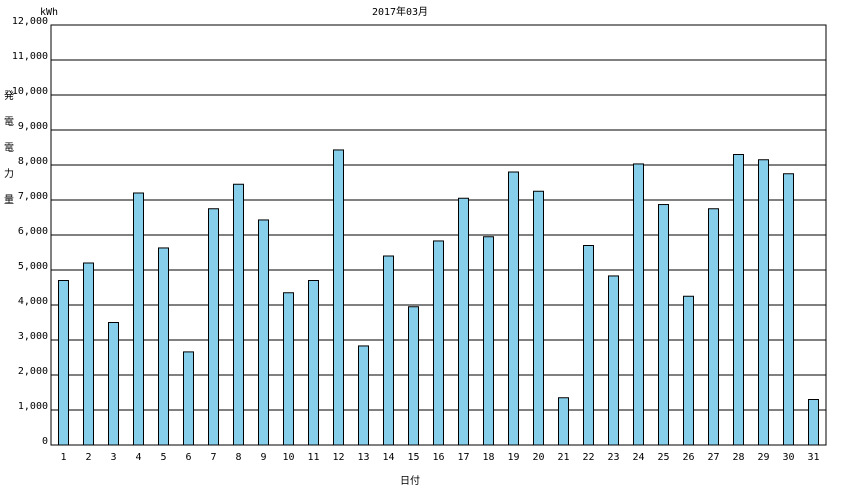  I want to click on y-tick-label: 11,000, so click(30, 56).